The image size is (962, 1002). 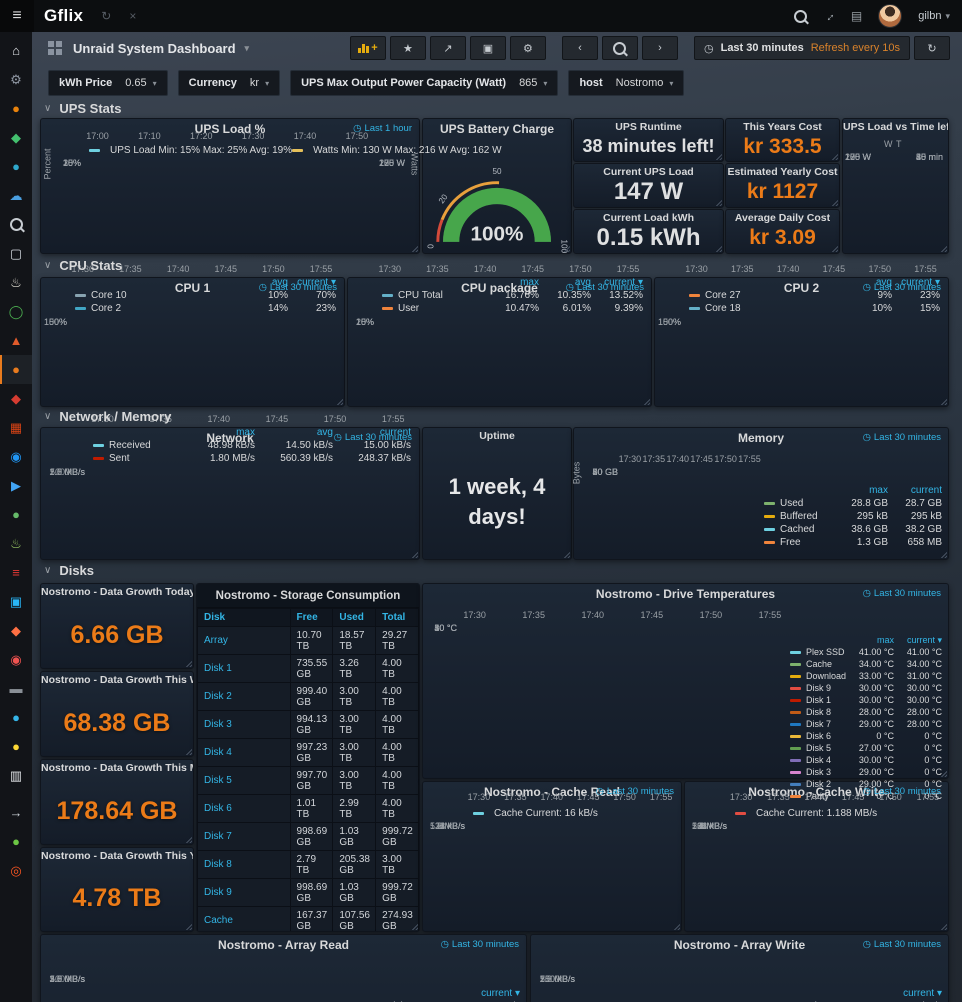 What do you see at coordinates (552, 792) in the screenshot?
I see `panel-title: Nostromo - Cache Read` at bounding box center [552, 792].